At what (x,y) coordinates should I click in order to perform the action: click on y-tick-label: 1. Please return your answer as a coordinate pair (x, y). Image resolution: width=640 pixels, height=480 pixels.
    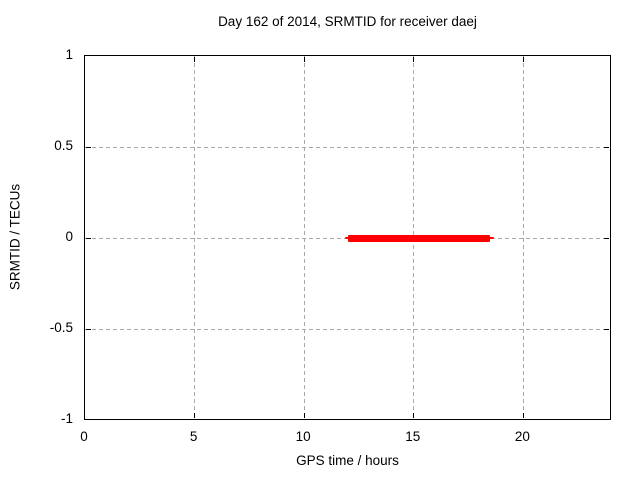
    Looking at the image, I should click on (69, 54).